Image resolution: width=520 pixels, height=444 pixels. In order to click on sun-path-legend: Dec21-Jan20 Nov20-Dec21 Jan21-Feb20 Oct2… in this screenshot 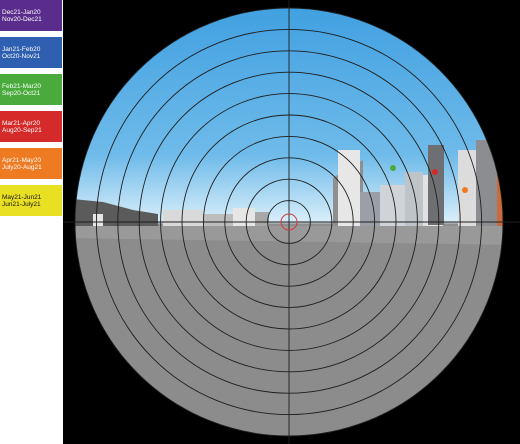, I will do `click(31, 111)`.